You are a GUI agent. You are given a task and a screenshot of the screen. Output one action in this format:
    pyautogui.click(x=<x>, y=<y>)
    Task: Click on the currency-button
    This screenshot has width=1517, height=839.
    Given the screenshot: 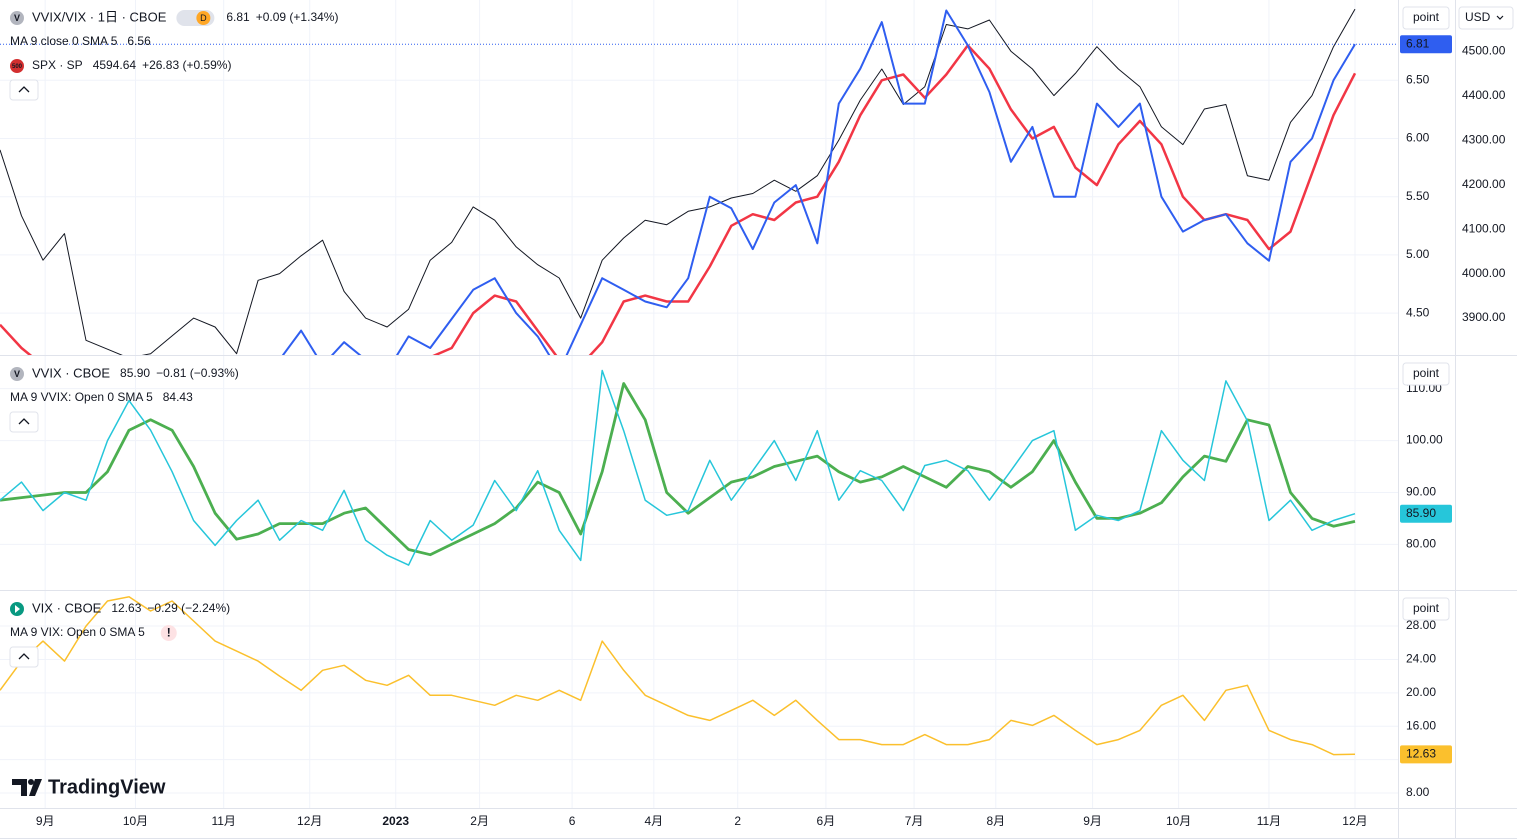 What is the action you would take?
    pyautogui.click(x=1486, y=18)
    